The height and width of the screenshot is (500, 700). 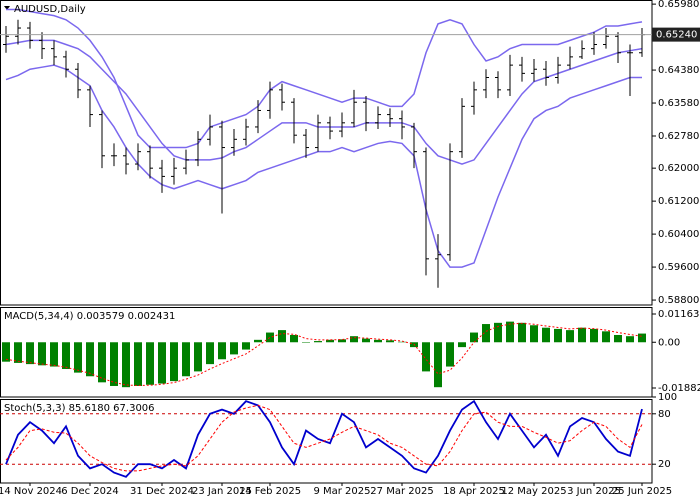 What do you see at coordinates (89, 316) in the screenshot?
I see `panel-title: MACD(5,34,4) 0.003579 0.002431` at bounding box center [89, 316].